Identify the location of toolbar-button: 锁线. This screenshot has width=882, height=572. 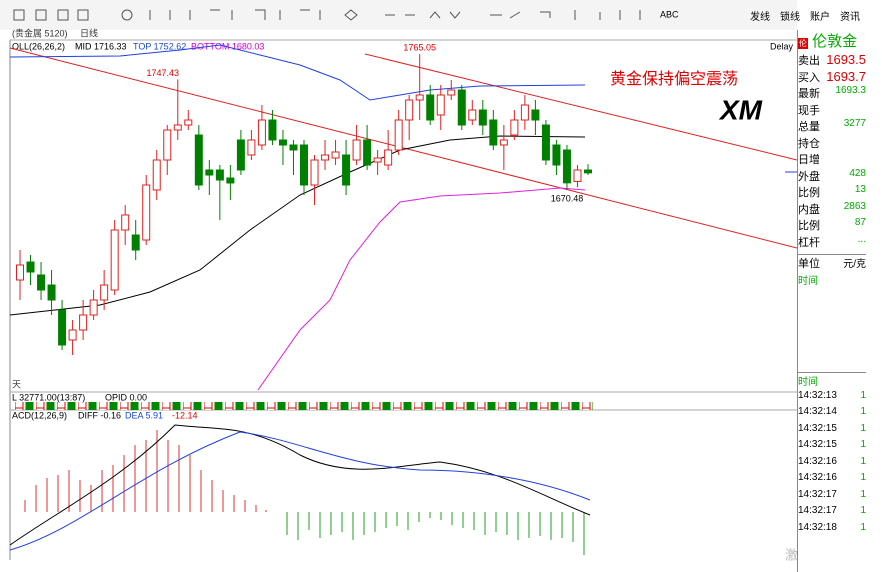
(790, 17).